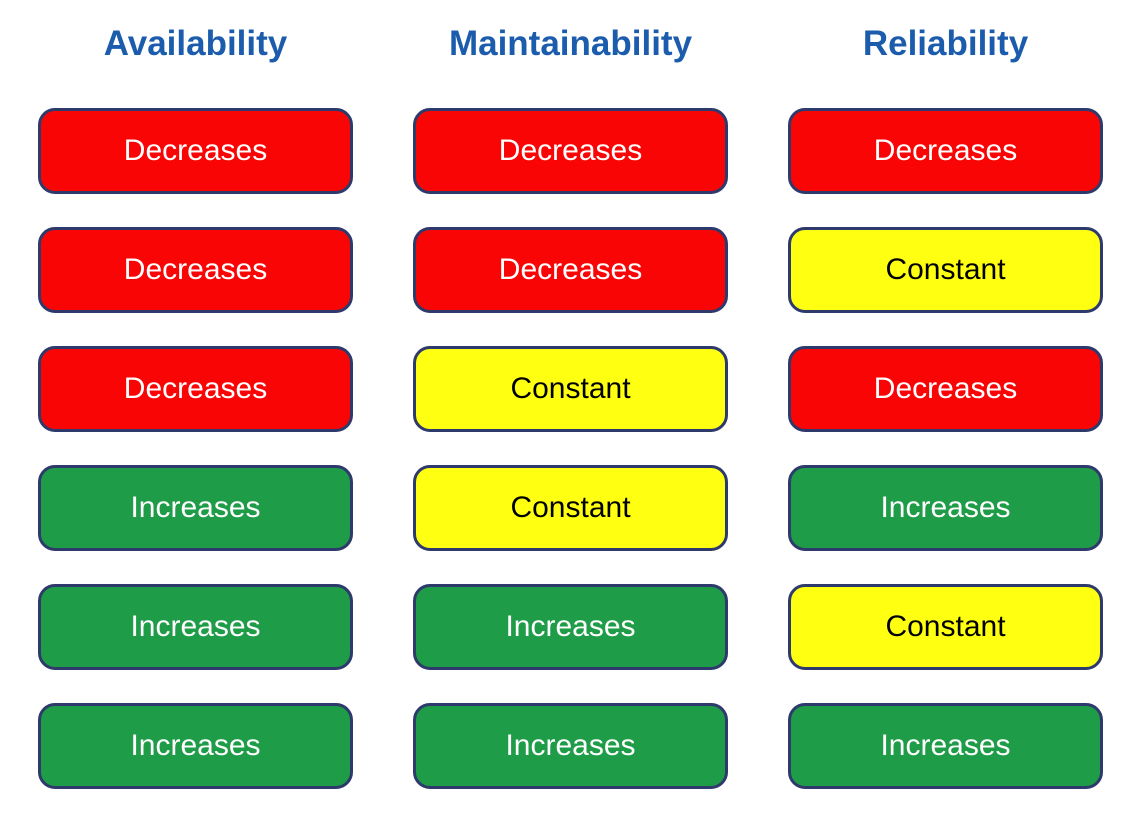 This screenshot has height=818, width=1134. Describe the element at coordinates (195, 627) in the screenshot. I see `cell-availability-5: Increases` at that location.